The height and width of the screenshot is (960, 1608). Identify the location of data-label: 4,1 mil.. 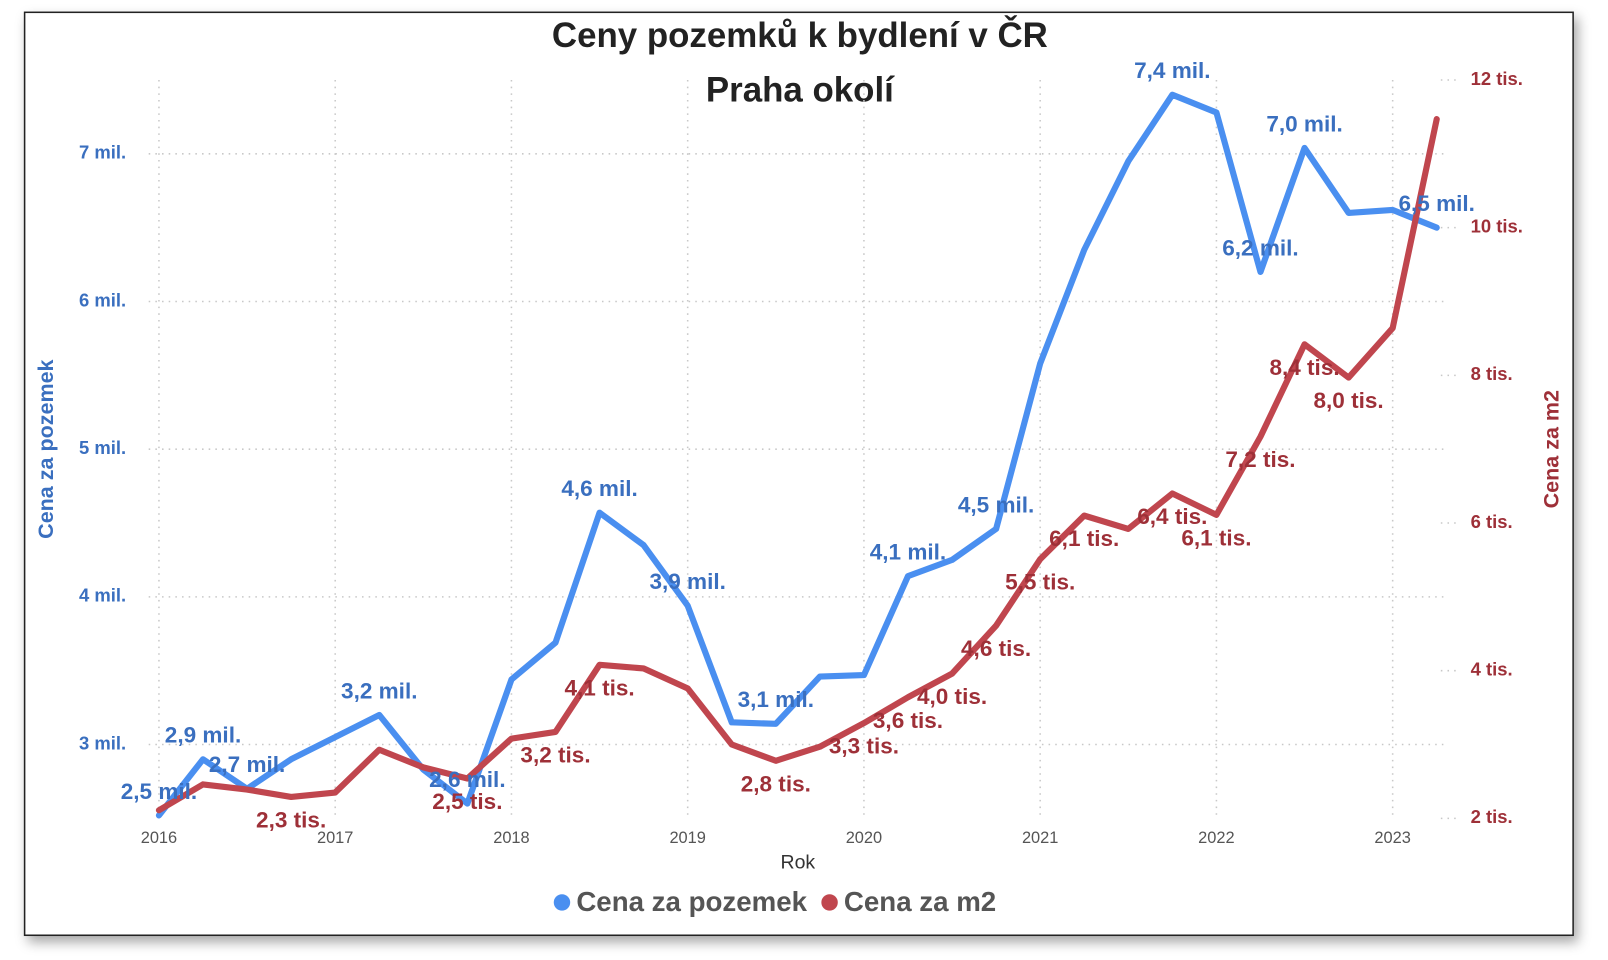
(908, 552).